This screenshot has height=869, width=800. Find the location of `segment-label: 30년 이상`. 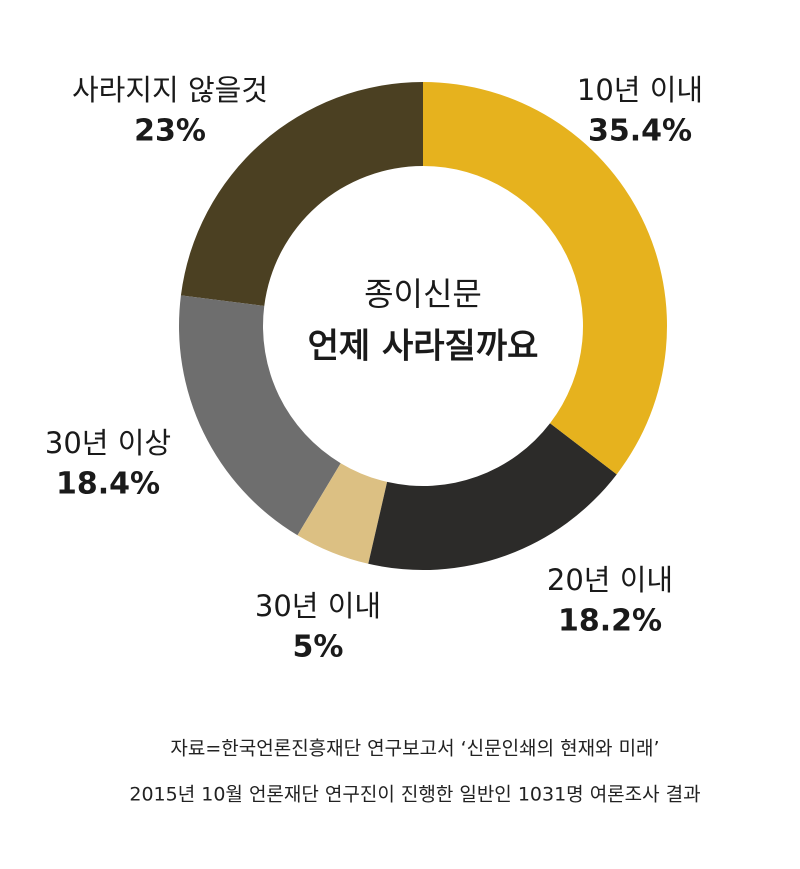

segment-label: 30년 이상 is located at coordinates (108, 443).